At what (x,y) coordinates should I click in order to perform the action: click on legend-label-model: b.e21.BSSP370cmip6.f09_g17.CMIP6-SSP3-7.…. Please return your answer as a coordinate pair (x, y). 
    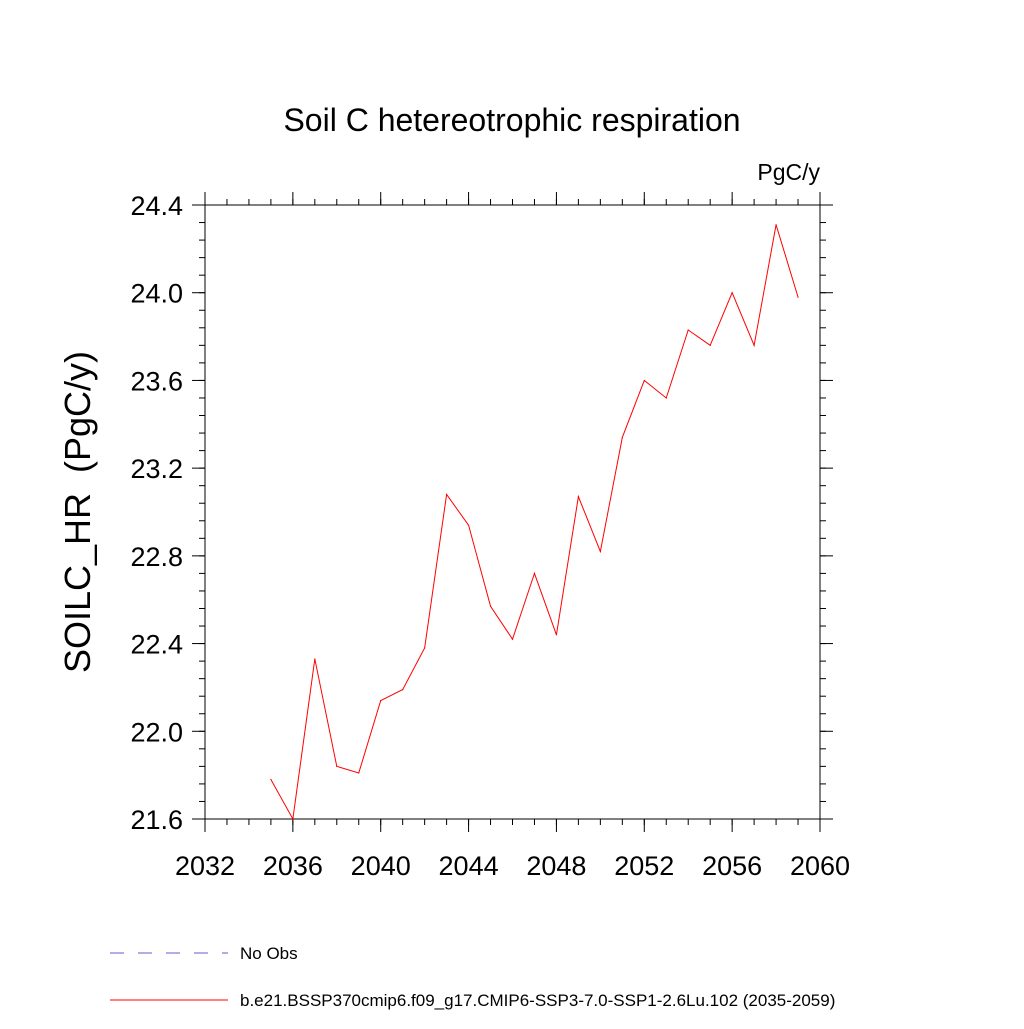
    Looking at the image, I should click on (537, 1000).